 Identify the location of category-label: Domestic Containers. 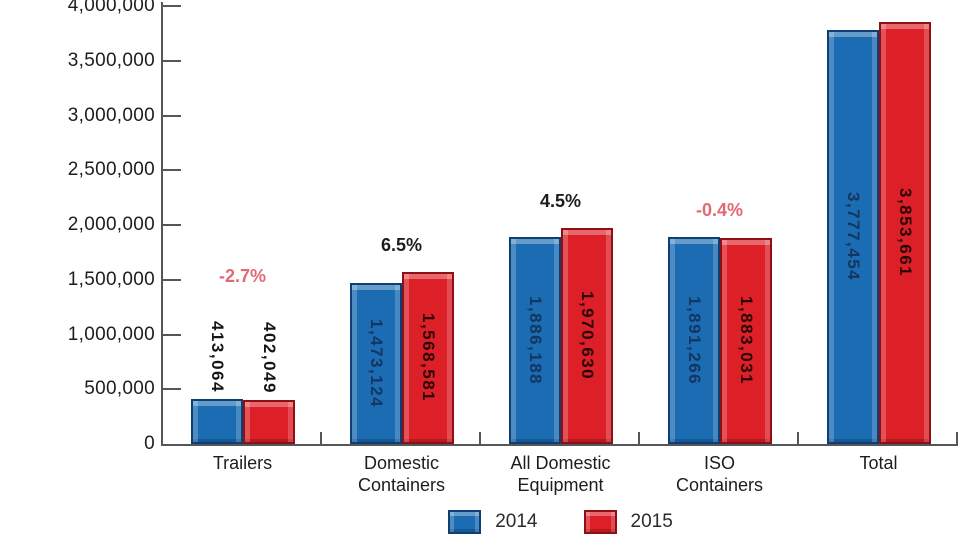
(401, 474).